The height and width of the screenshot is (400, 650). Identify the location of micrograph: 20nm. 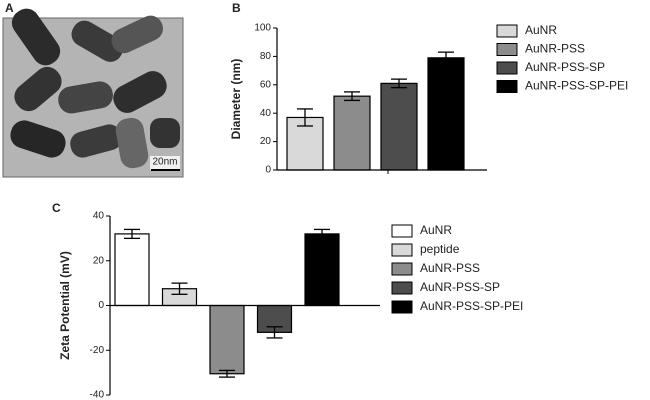
(93, 93).